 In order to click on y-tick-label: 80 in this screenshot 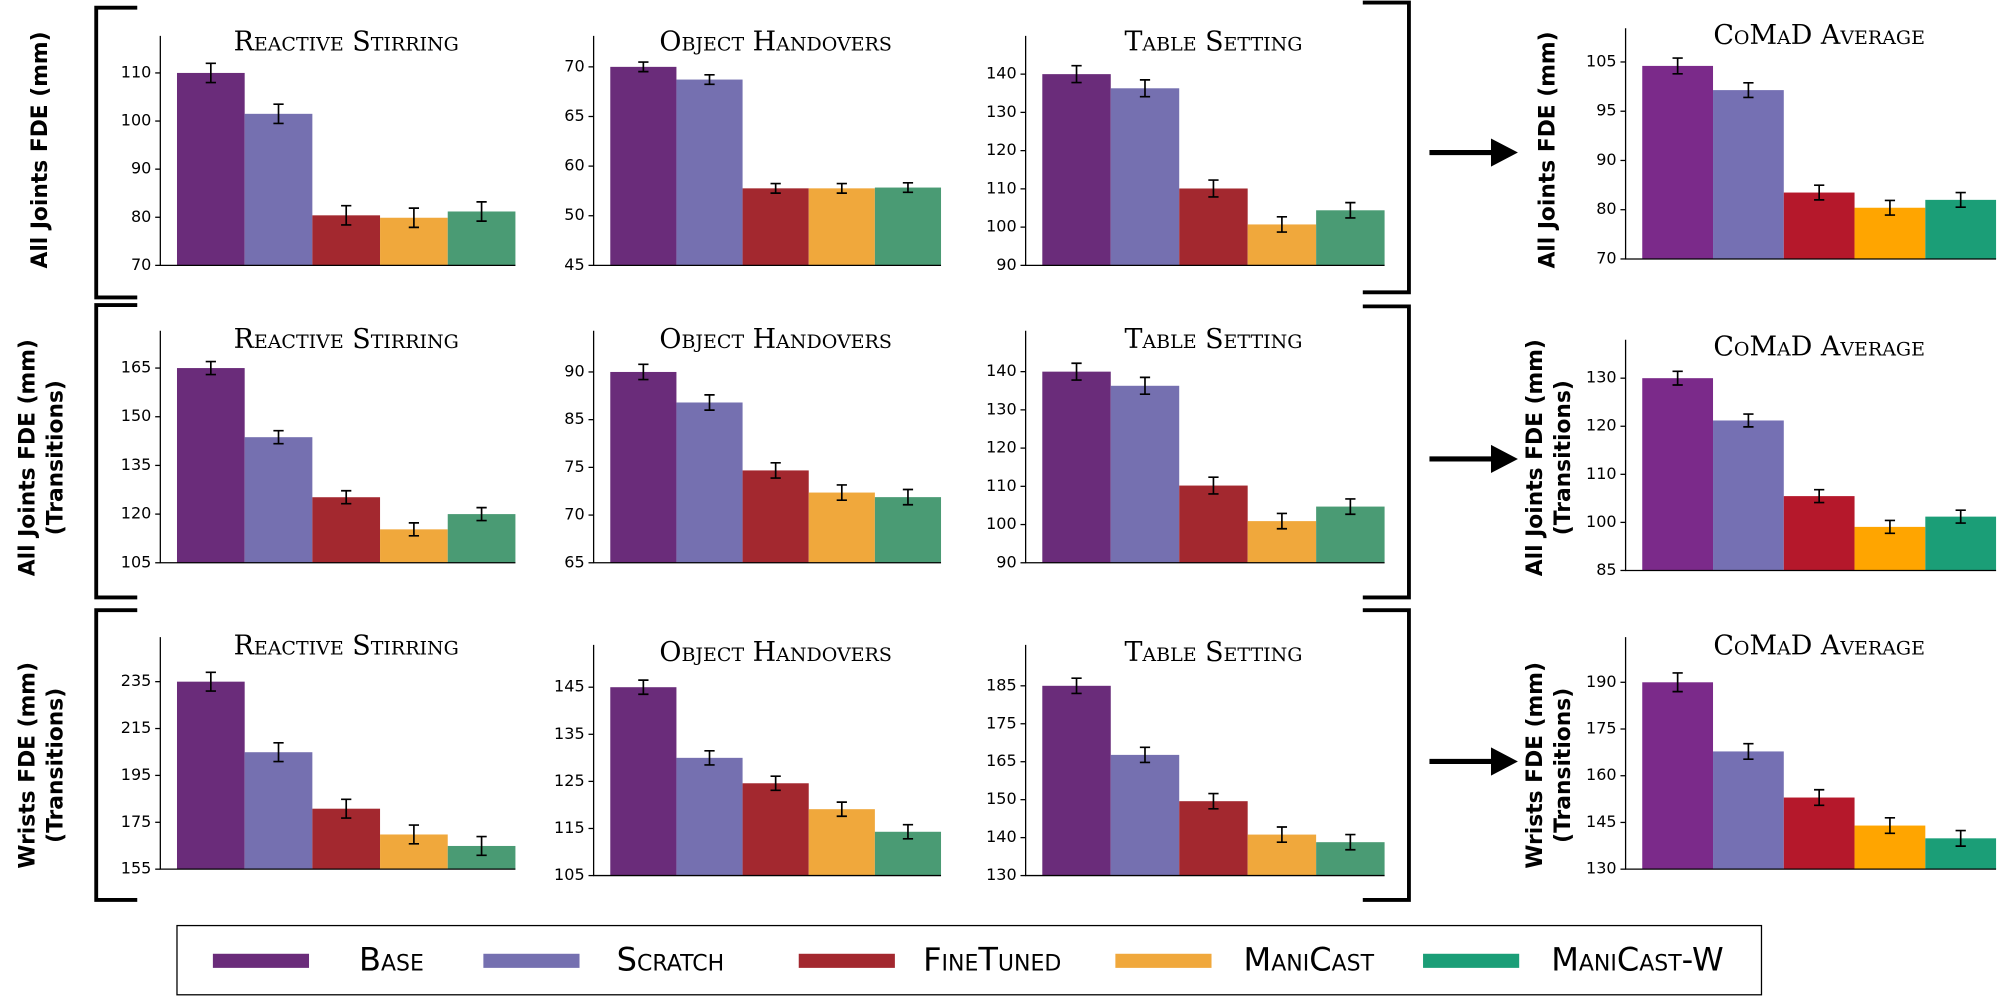, I will do `click(1606, 208)`.